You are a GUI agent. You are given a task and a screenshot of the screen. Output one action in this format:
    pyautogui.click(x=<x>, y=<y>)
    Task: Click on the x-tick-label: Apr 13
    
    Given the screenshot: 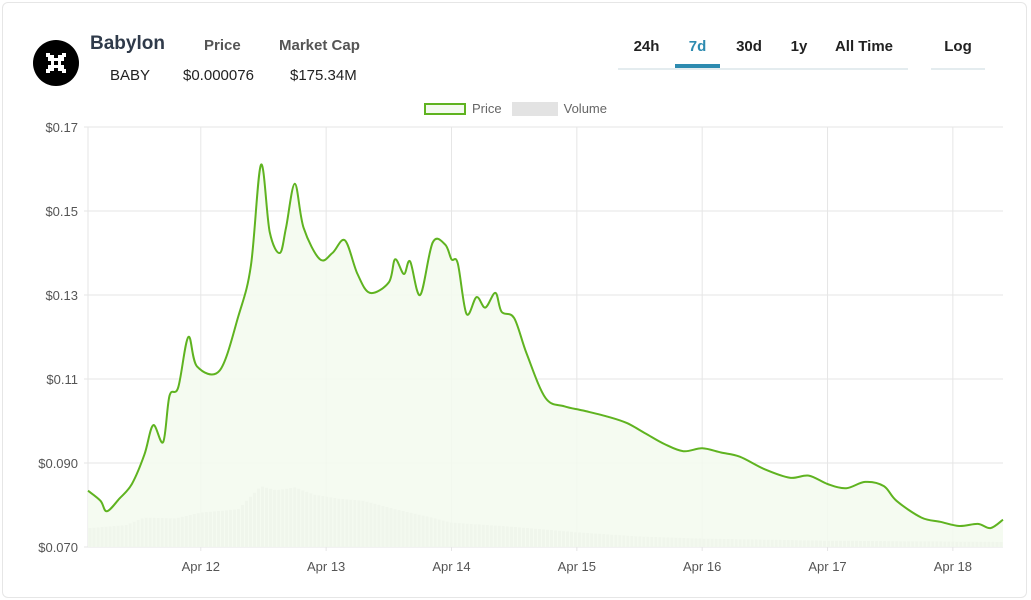 What is the action you would take?
    pyautogui.click(x=326, y=566)
    